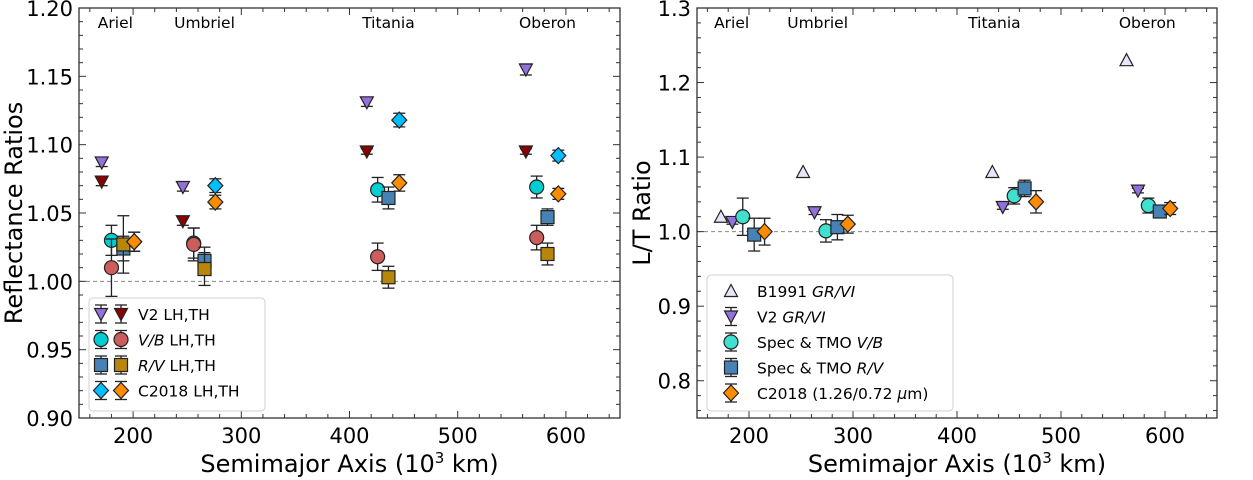  I want to click on legend-entry-label: V2 LH,TH, so click(174, 315).